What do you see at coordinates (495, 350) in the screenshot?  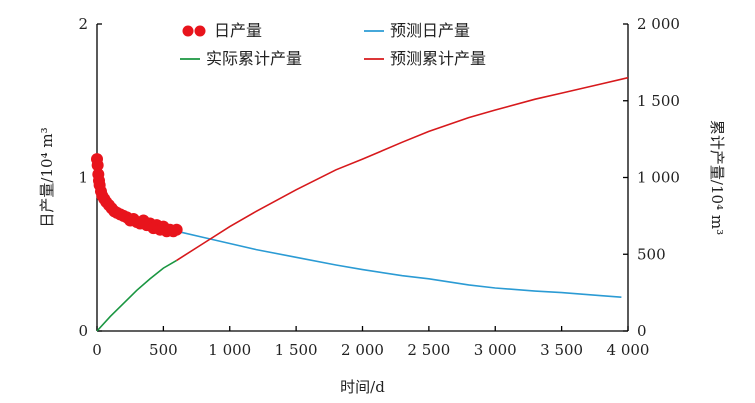 I see `x-tick-label: 3 000` at bounding box center [495, 350].